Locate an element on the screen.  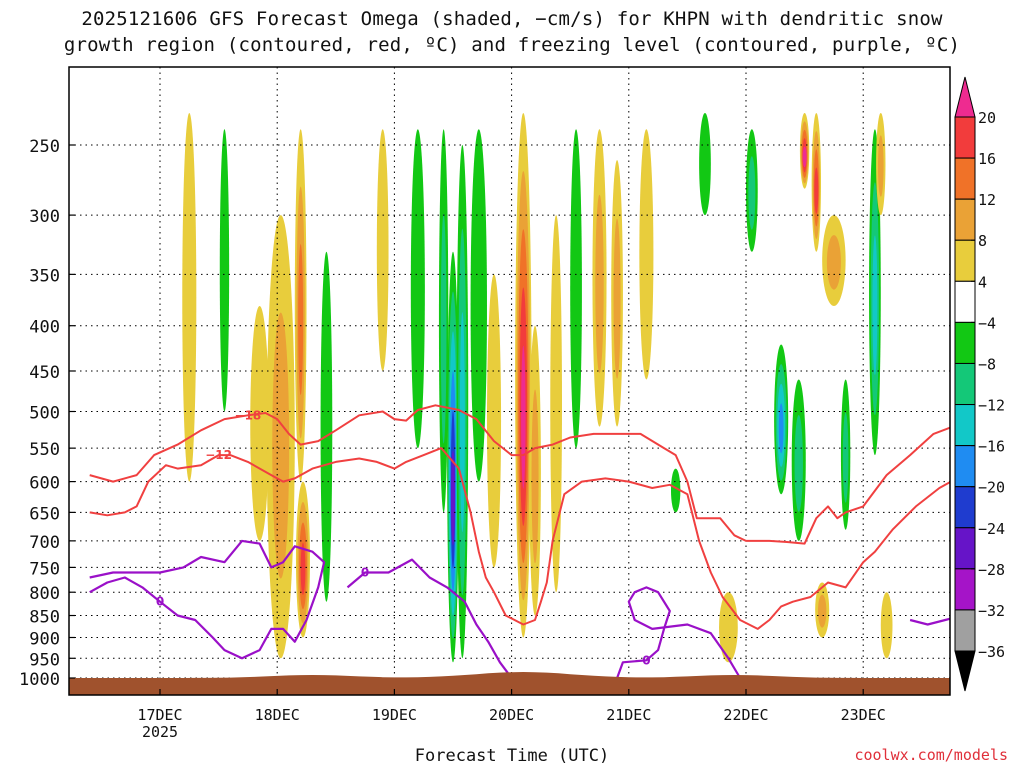
y-tick-label: 450 is located at coordinates (44, 373).